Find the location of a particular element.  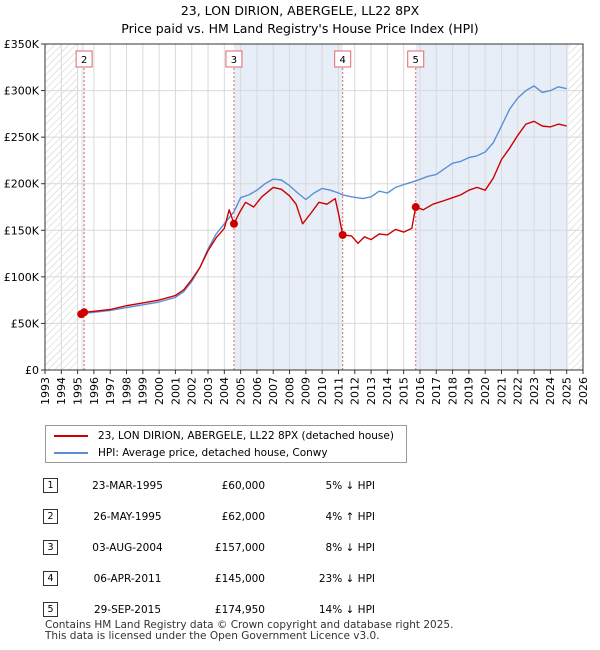

transaction-number: 1 is located at coordinates (50, 485).